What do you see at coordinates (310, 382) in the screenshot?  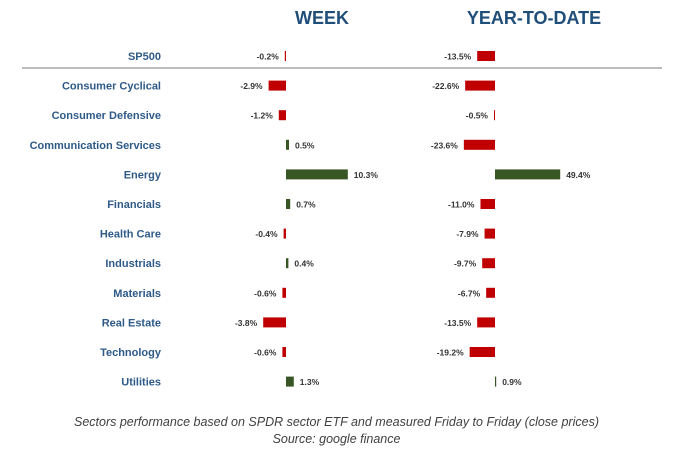 I see `week-value-label: 1.3%` at bounding box center [310, 382].